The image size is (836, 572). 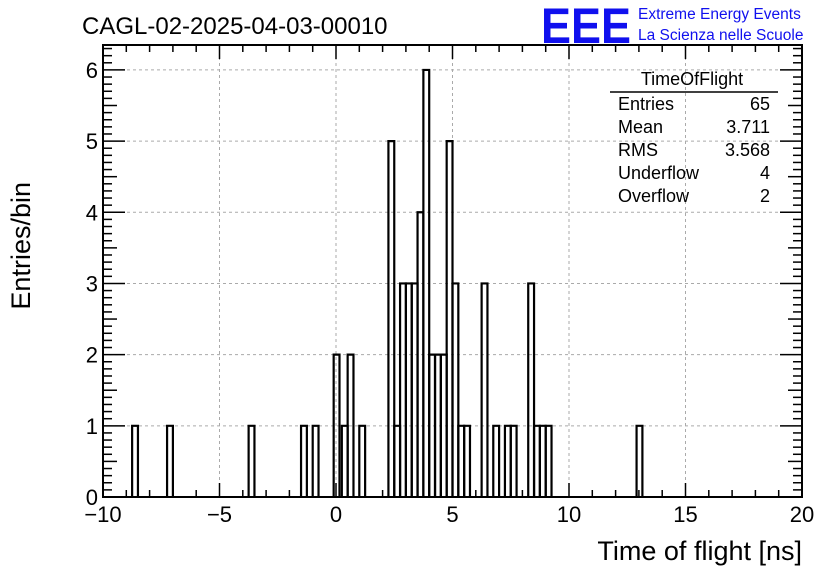 I want to click on stats-label: Overflow, so click(x=654, y=196).